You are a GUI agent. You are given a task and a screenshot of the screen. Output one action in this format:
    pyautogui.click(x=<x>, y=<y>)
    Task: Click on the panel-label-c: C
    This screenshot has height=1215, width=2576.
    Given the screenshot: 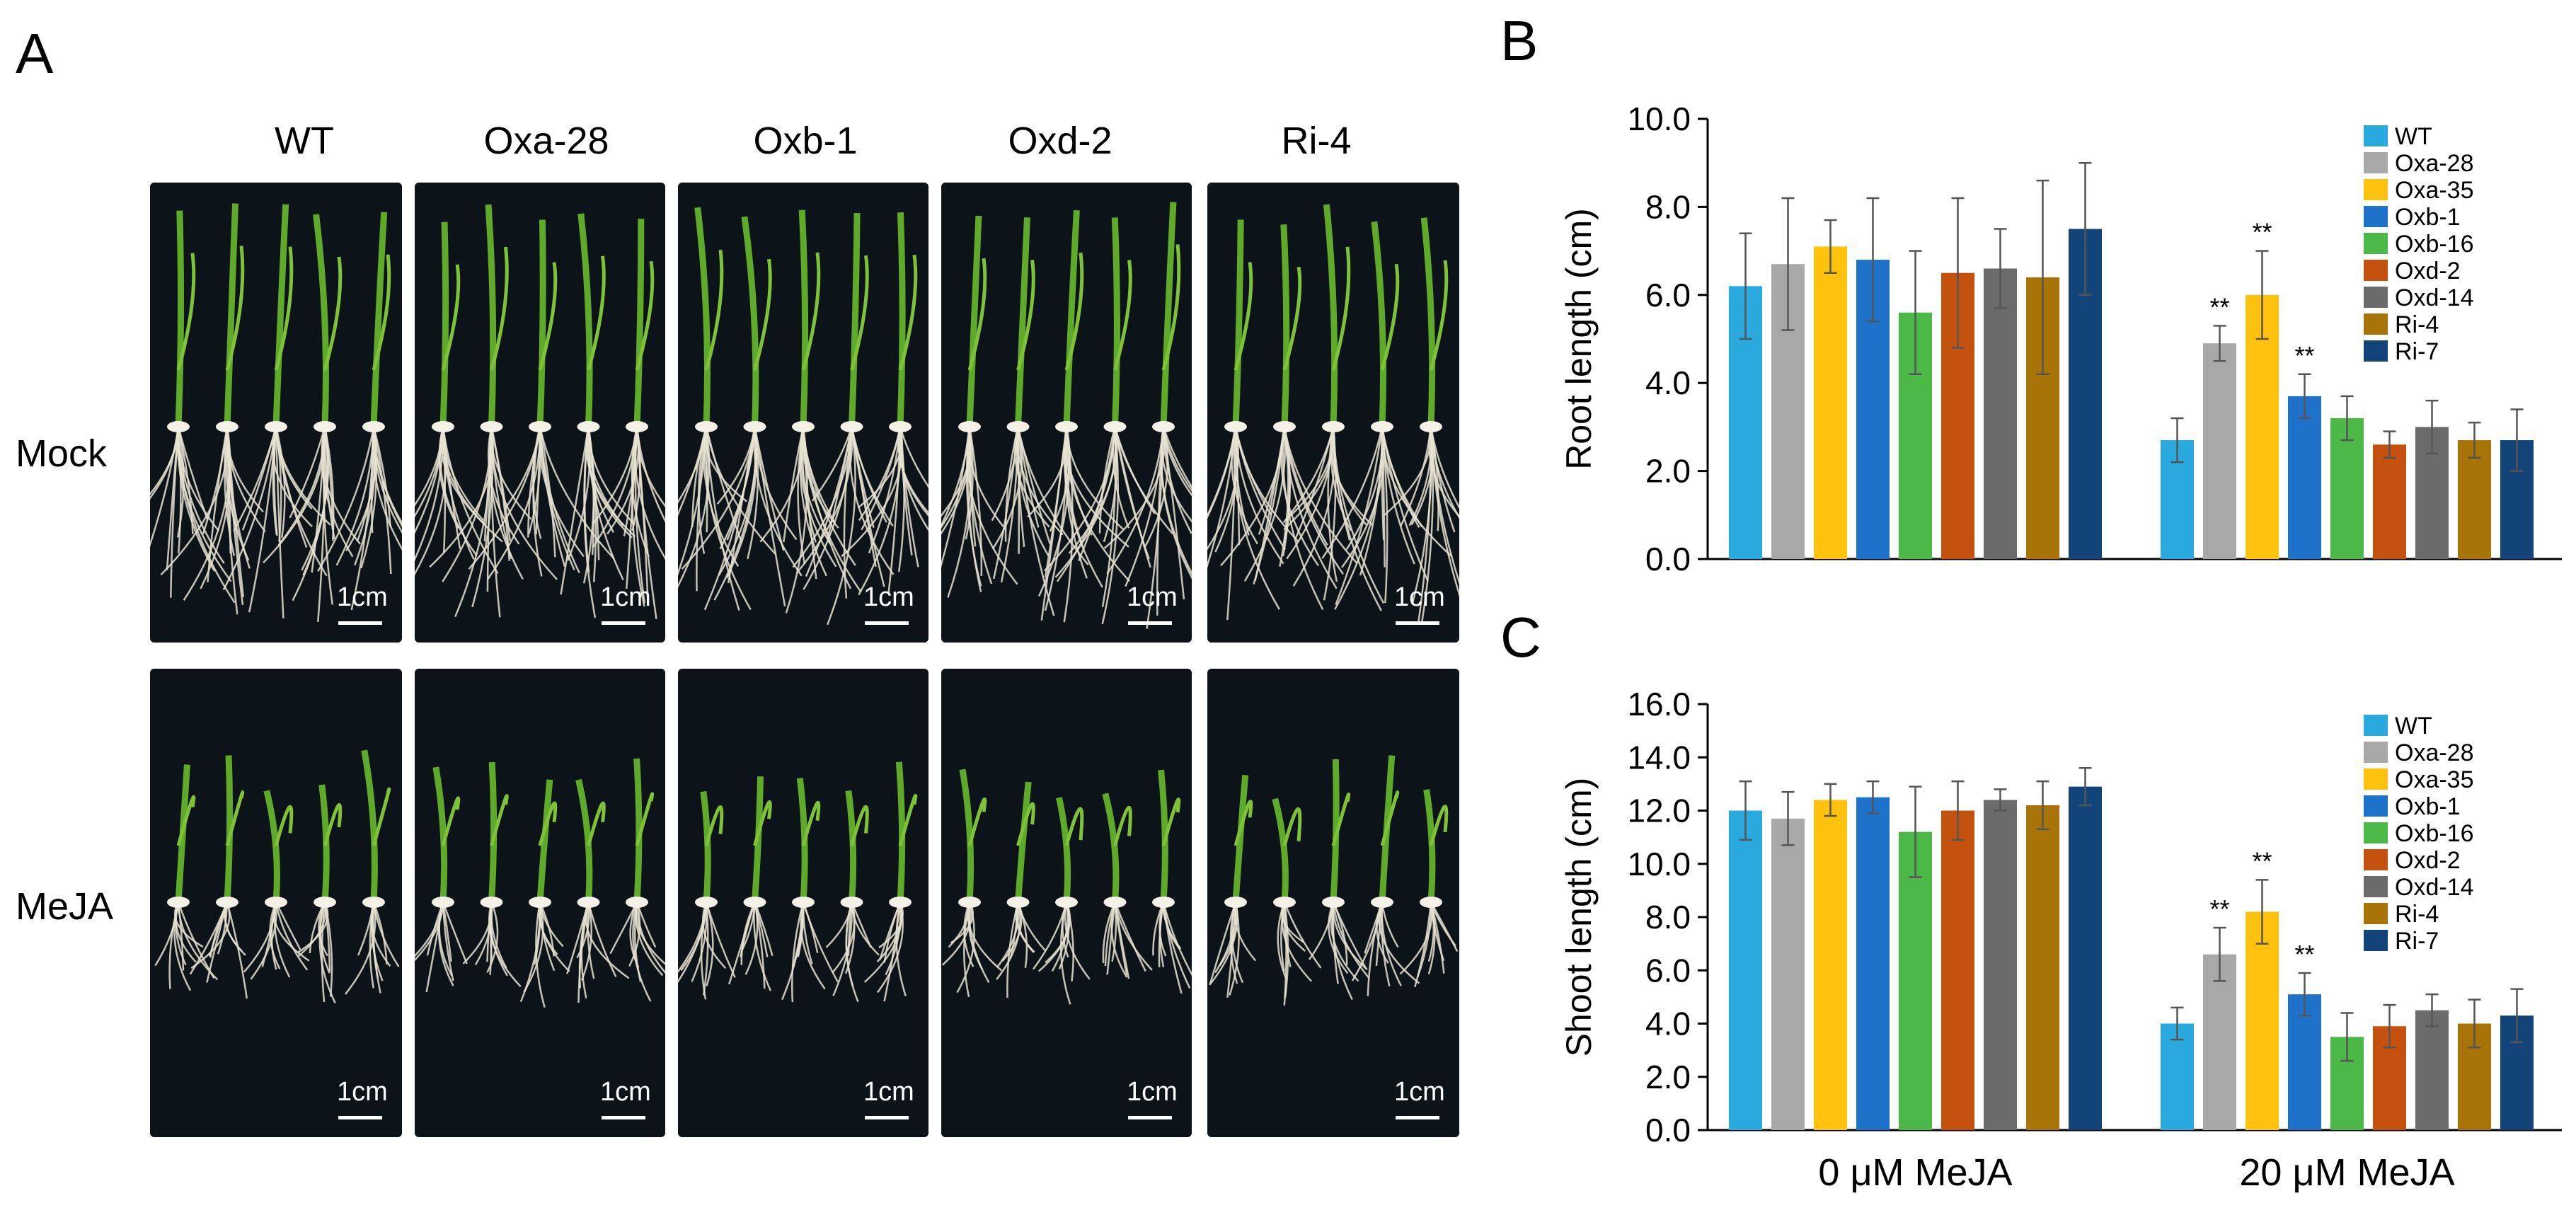 What is the action you would take?
    pyautogui.click(x=1521, y=637)
    